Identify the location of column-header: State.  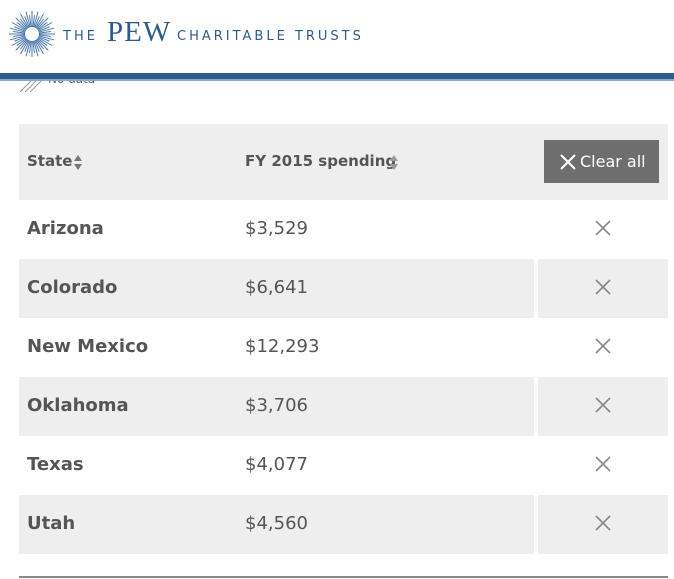
(50, 161).